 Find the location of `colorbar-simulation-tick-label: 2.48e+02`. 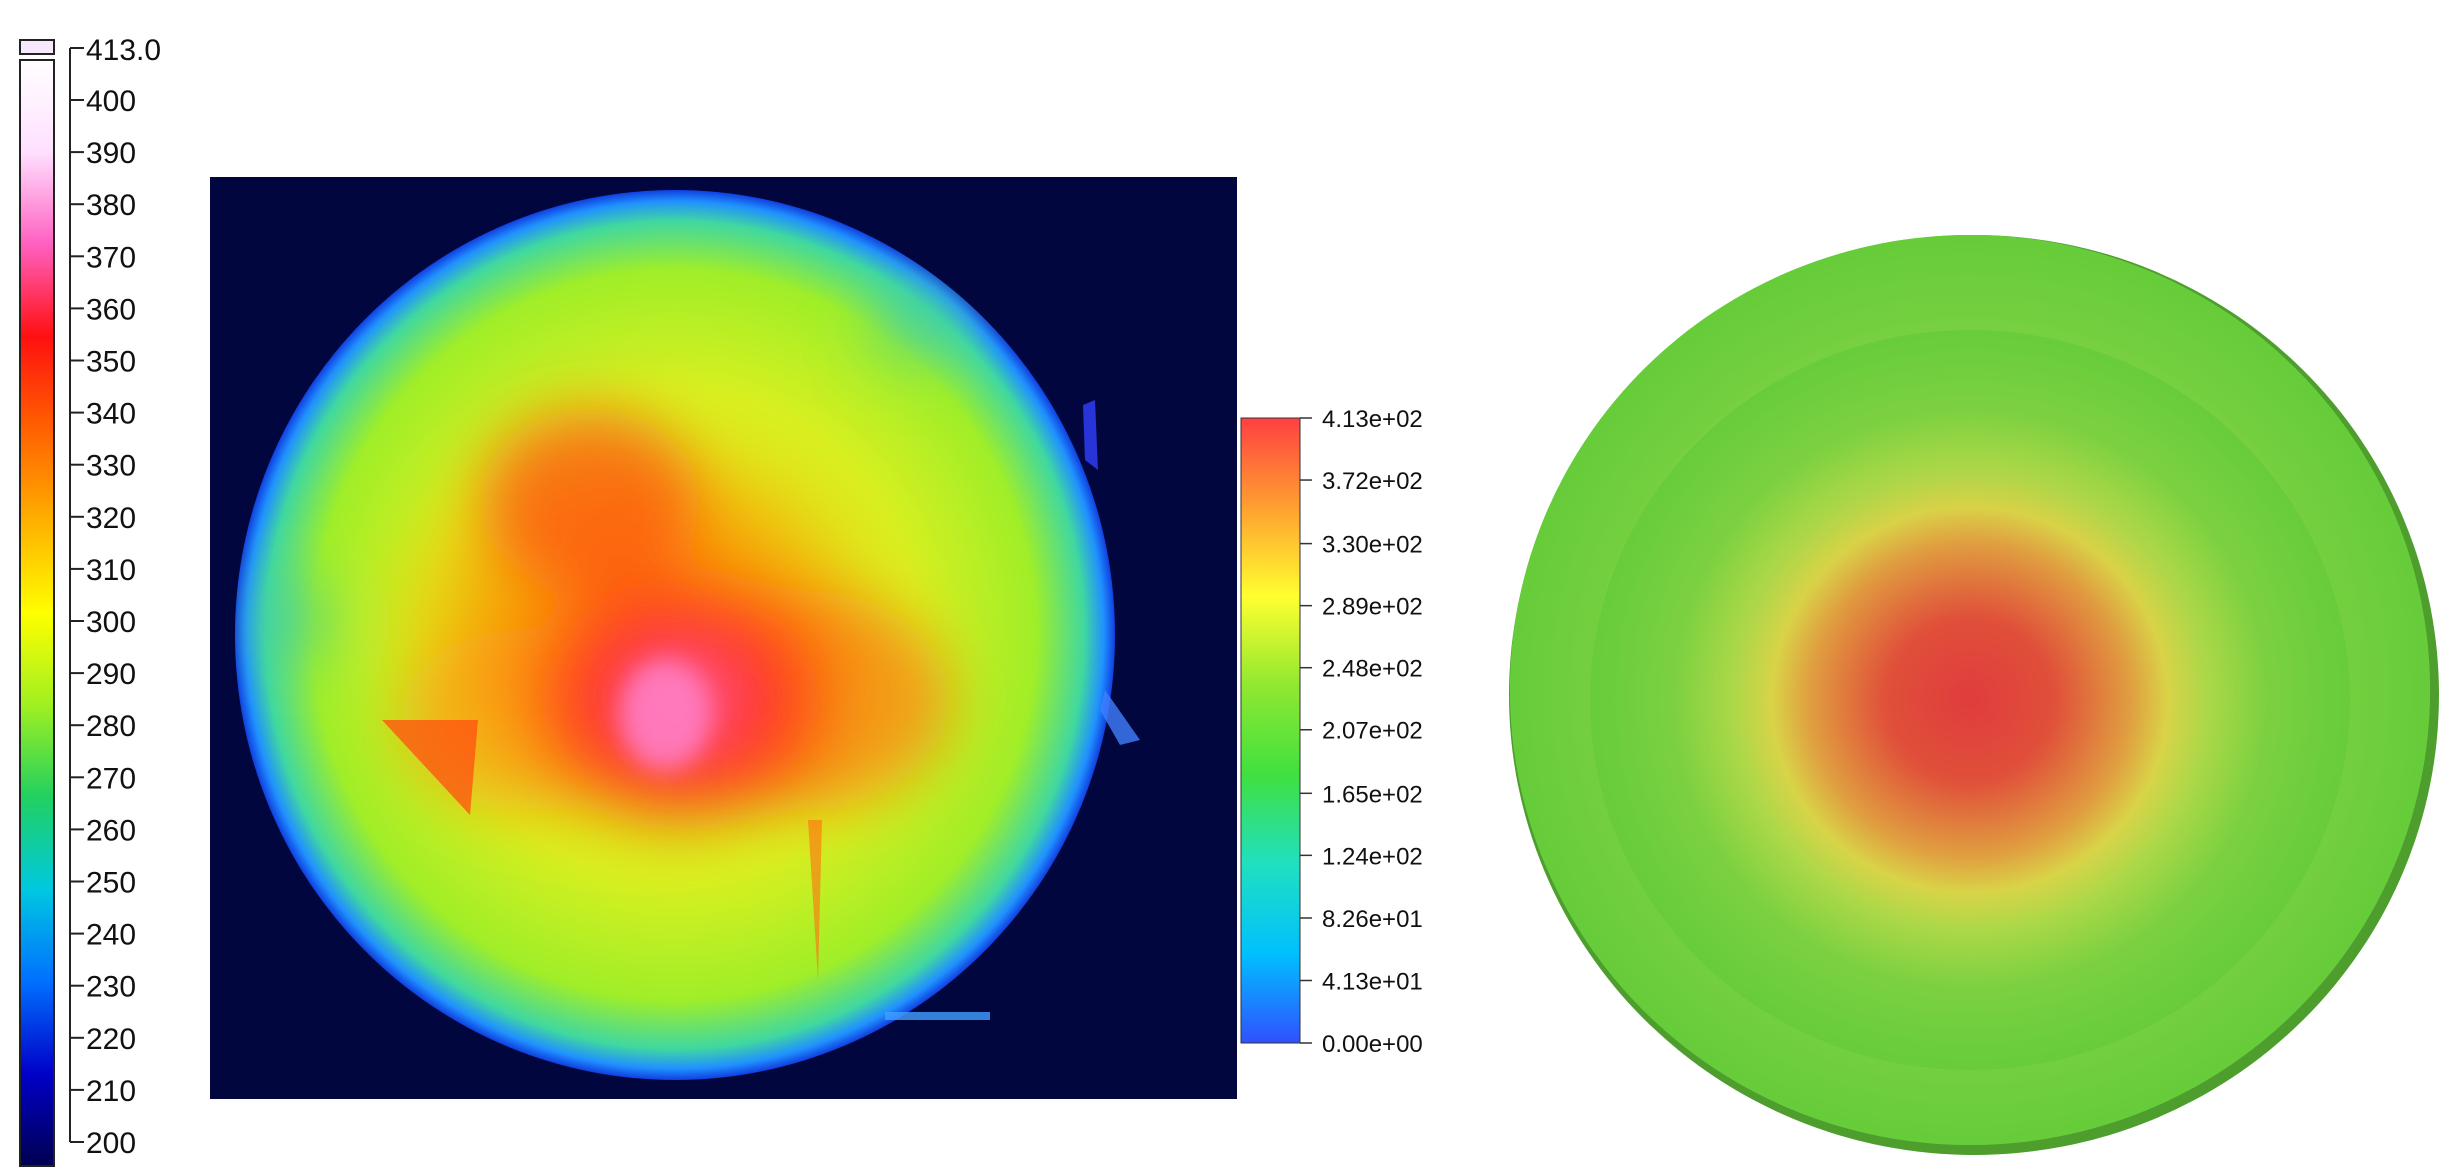

colorbar-simulation-tick-label: 2.48e+02 is located at coordinates (1372, 669).